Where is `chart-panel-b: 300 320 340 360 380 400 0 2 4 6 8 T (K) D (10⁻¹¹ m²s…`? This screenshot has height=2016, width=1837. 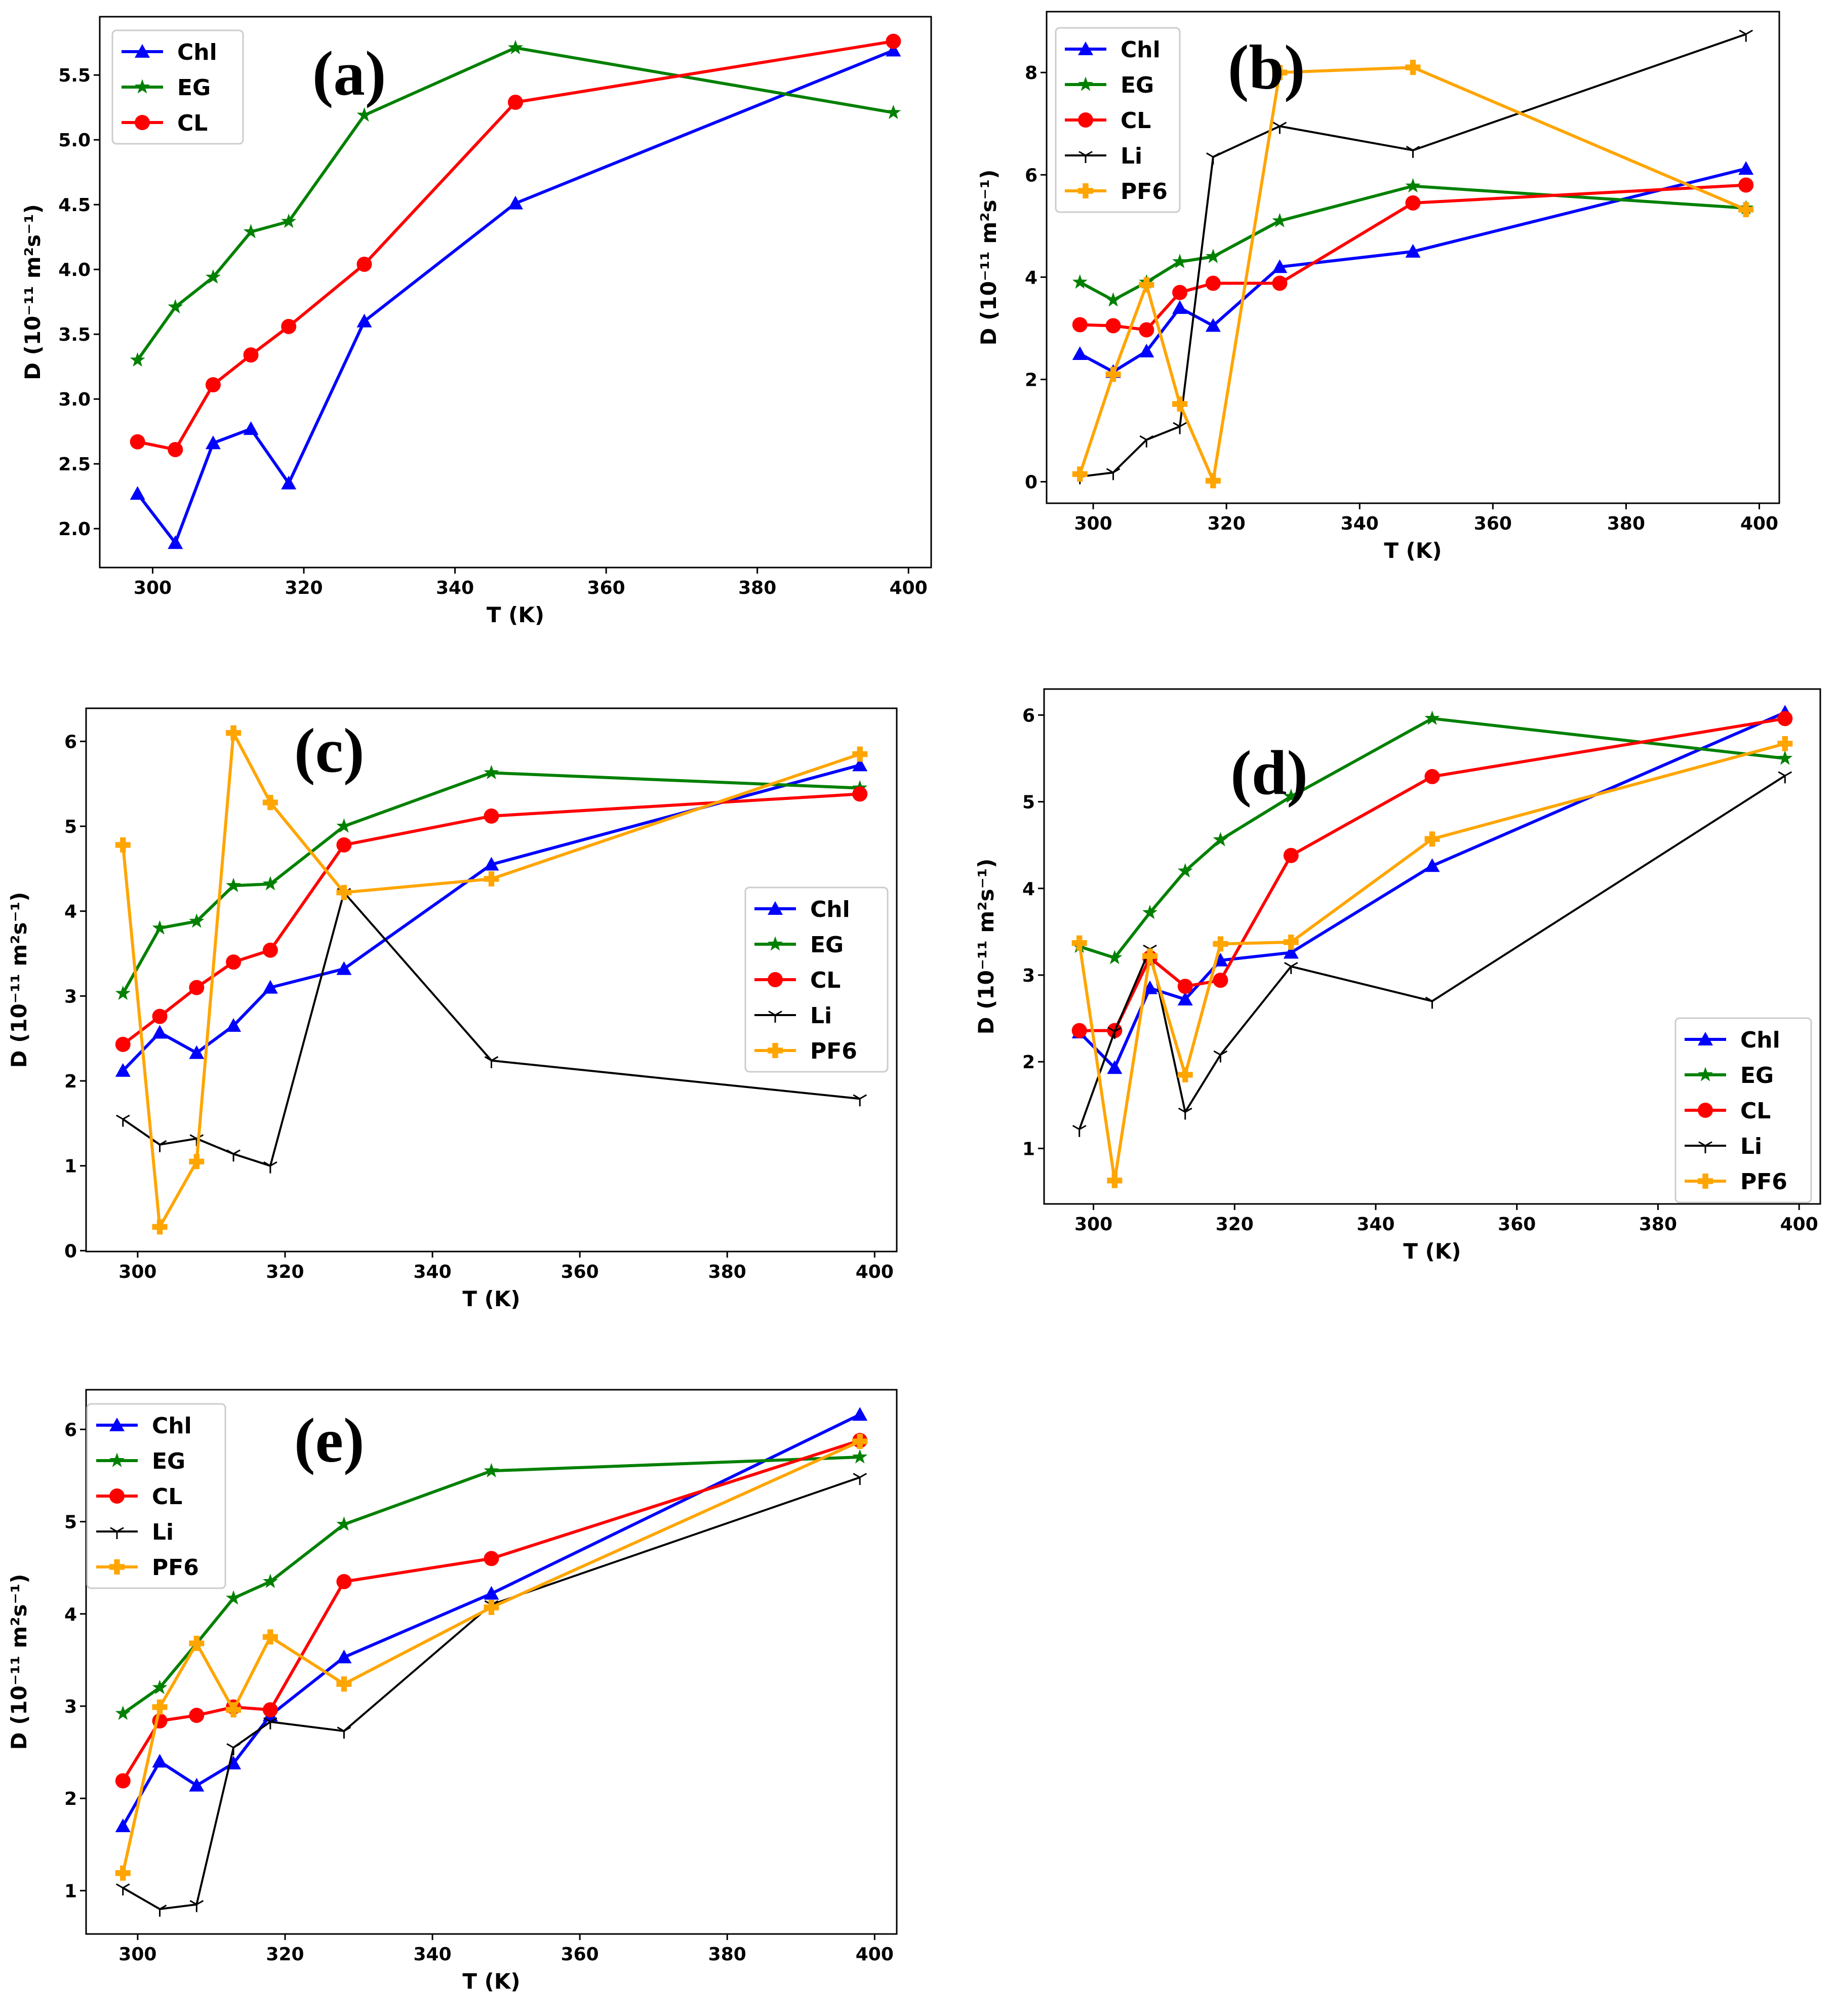 chart-panel-b: 300 320 340 360 380 400 0 2 4 6 8 T (K) D (10⁻¹¹ m²s… is located at coordinates (1378, 287).